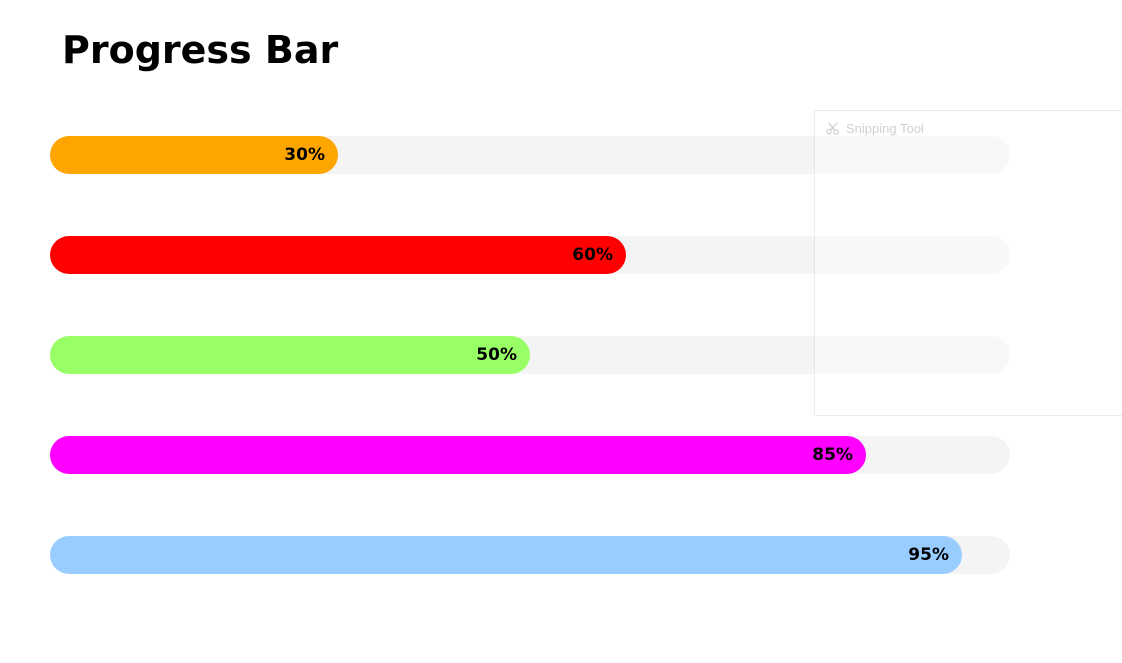 The width and height of the screenshot is (1122, 663). What do you see at coordinates (506, 555) in the screenshot?
I see `progress-fill-5: 95%` at bounding box center [506, 555].